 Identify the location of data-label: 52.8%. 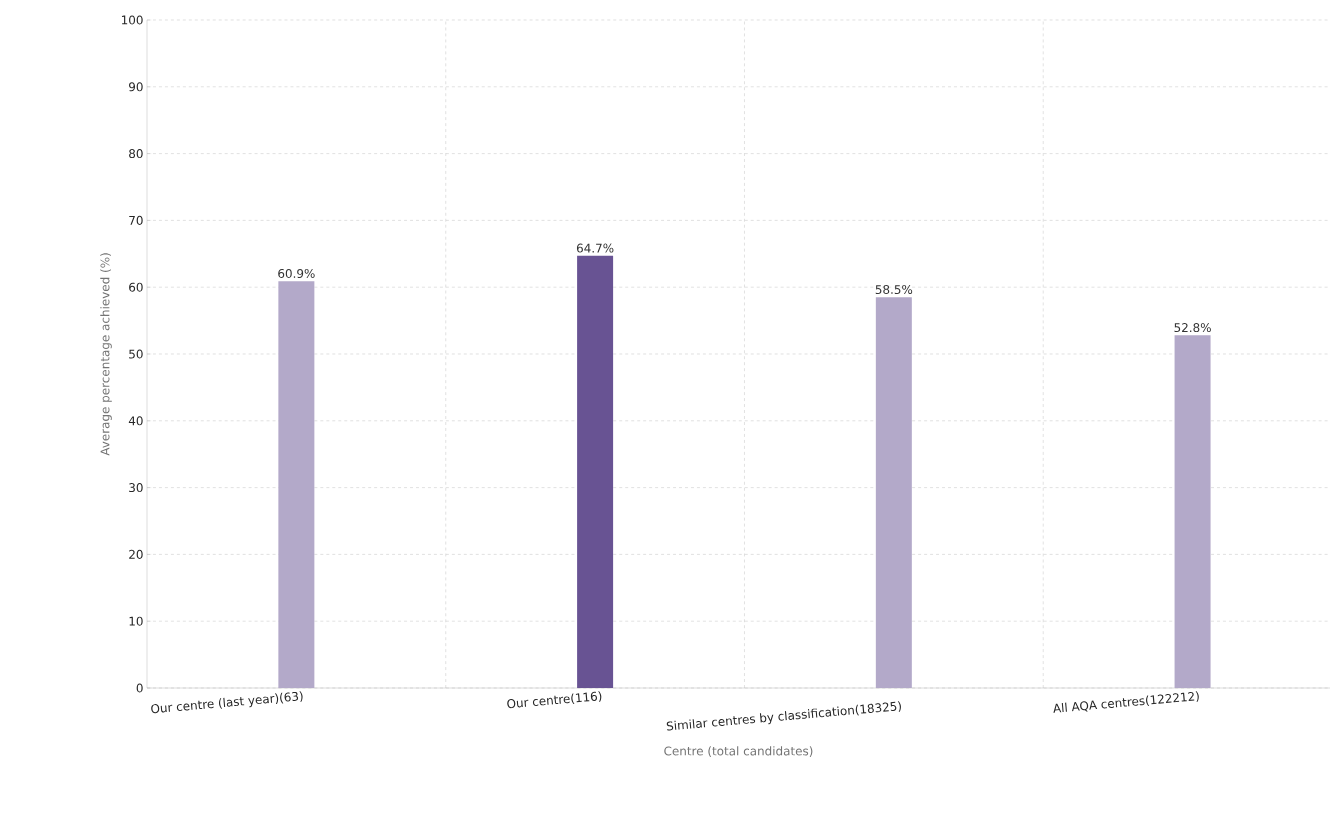
(1192, 328).